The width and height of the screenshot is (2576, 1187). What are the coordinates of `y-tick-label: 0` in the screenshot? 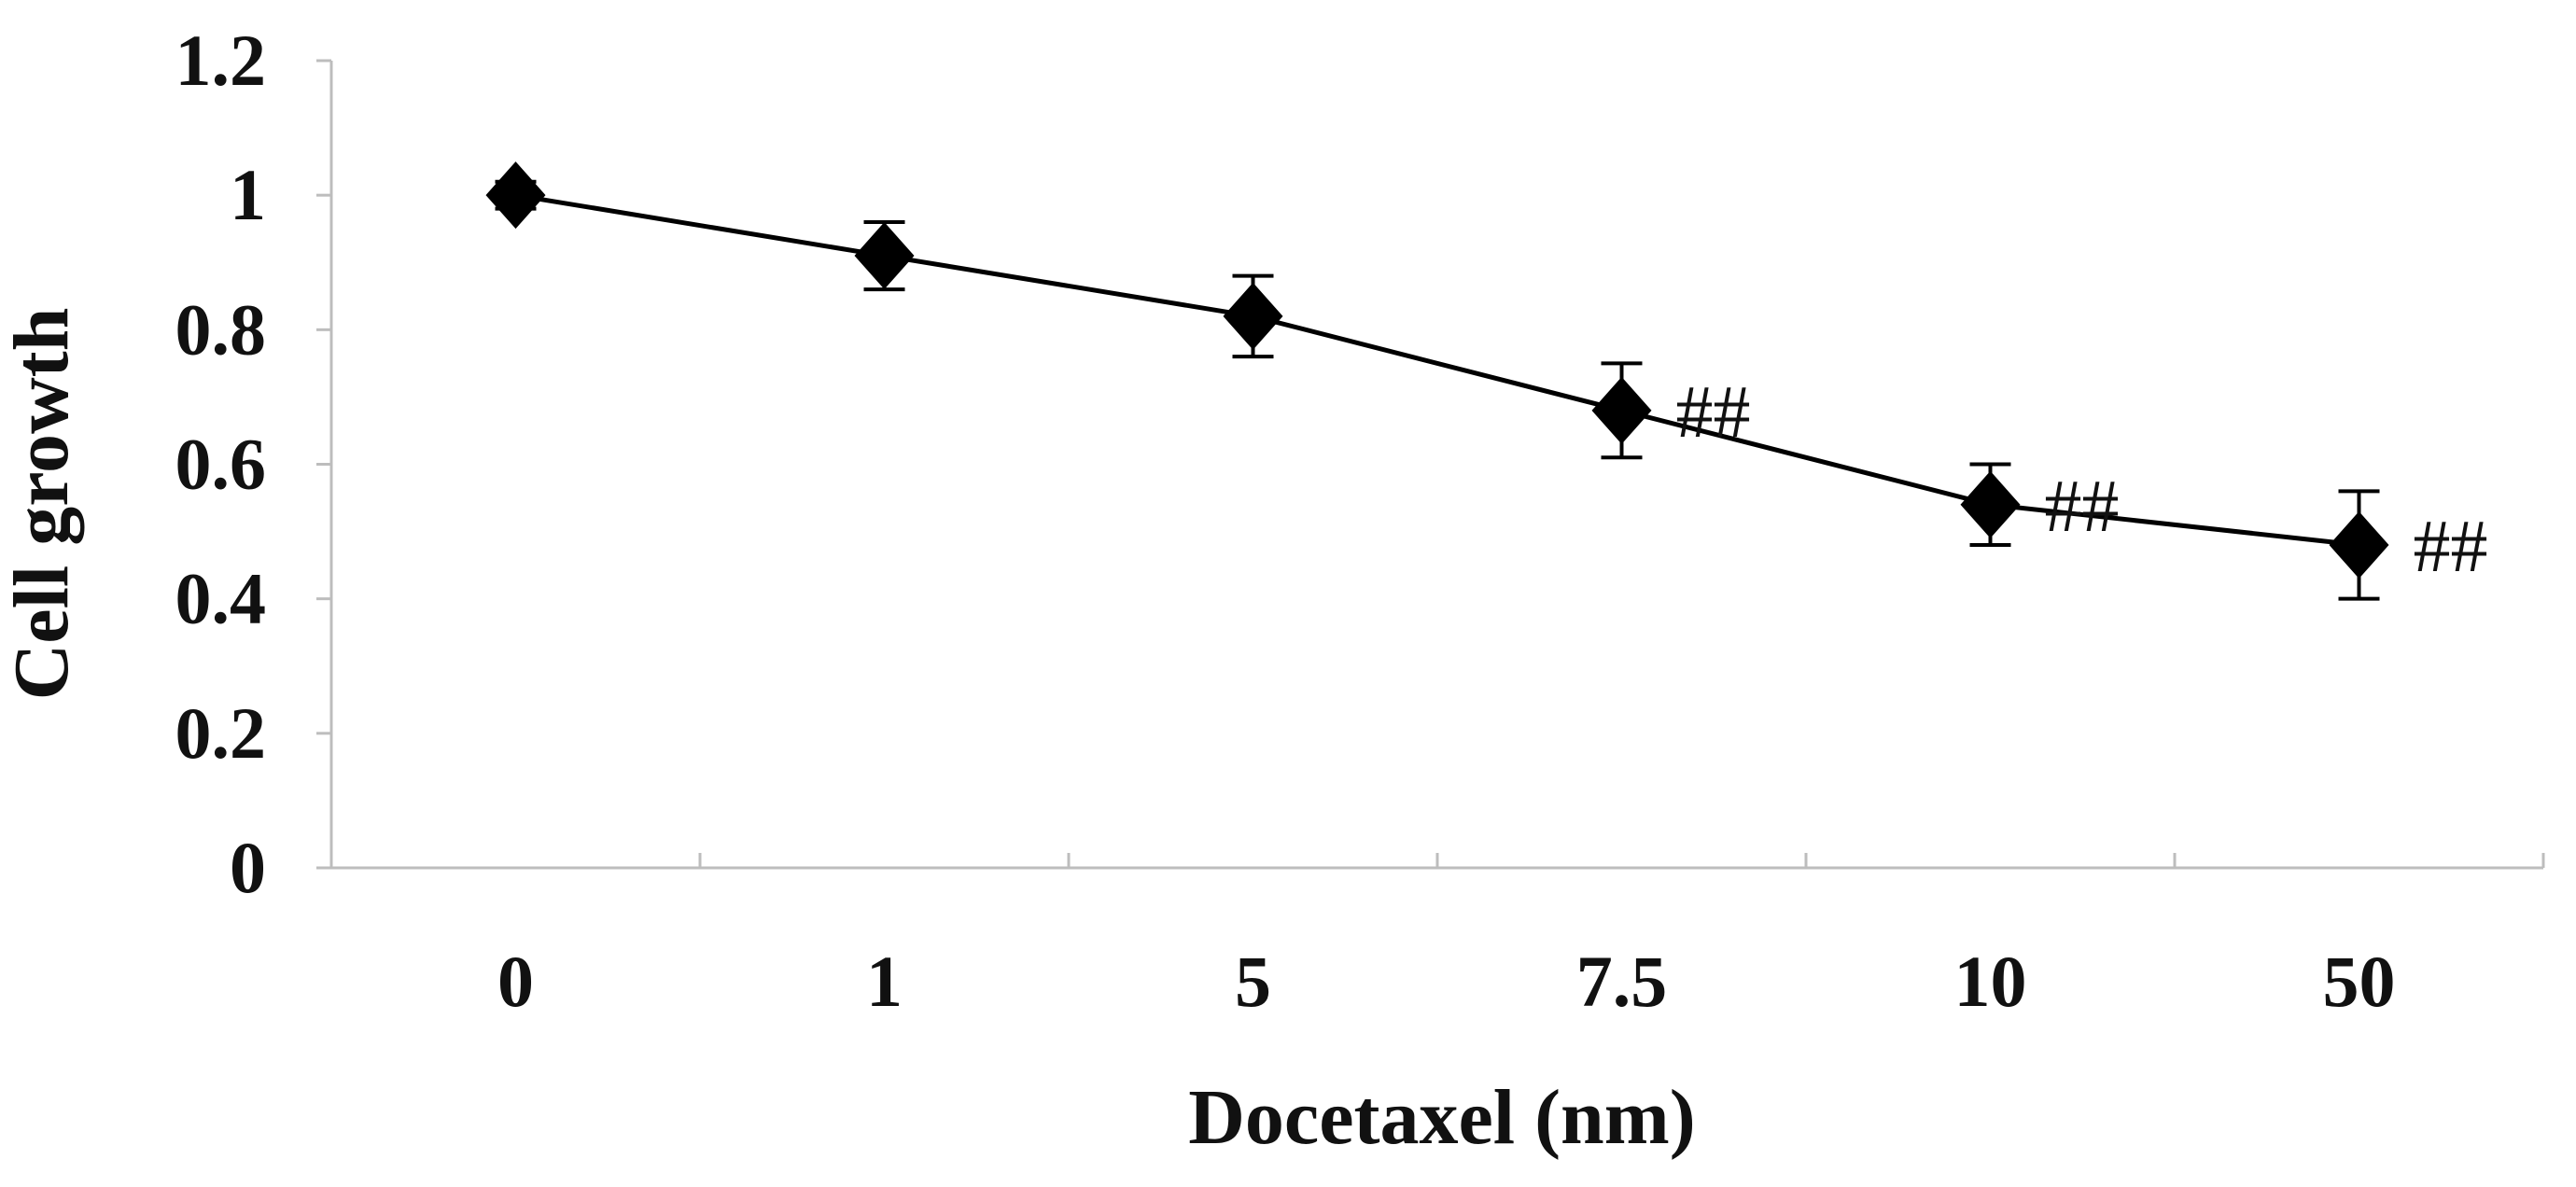 It's located at (248, 867).